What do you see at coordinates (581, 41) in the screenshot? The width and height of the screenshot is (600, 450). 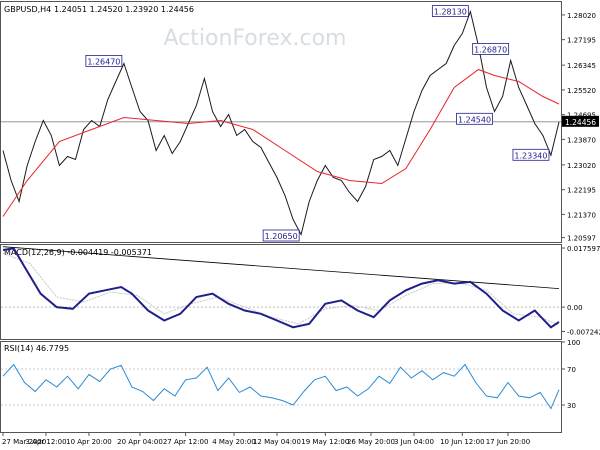 I see `price-ytick-label-1: 1.27195` at bounding box center [581, 41].